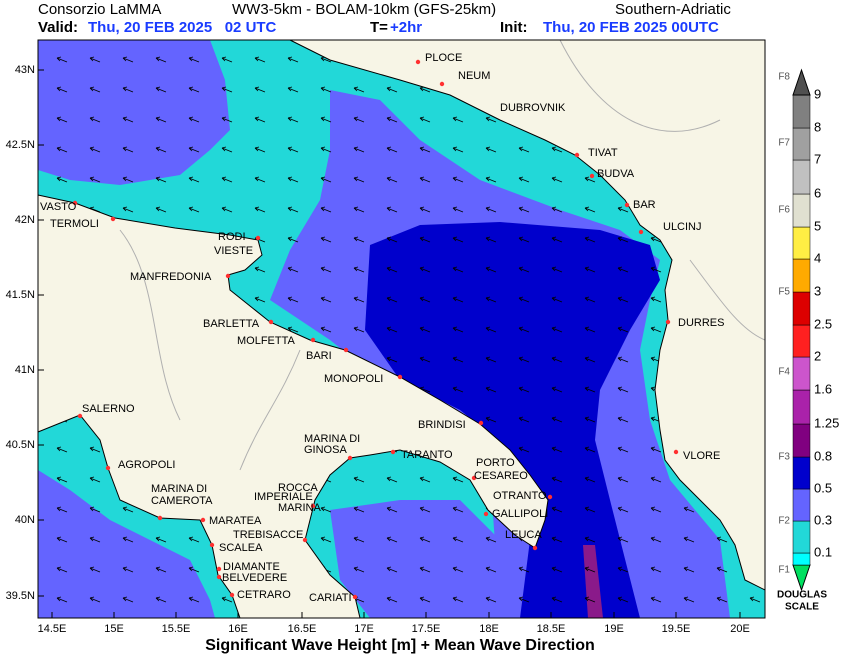  What do you see at coordinates (176, 629) in the screenshot?
I see `lon-label: 15.5E` at bounding box center [176, 629].